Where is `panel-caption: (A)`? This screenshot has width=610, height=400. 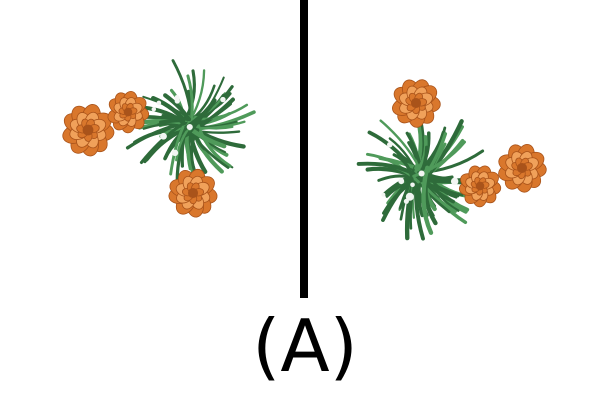
panel-caption: (A) is located at coordinates (305, 346).